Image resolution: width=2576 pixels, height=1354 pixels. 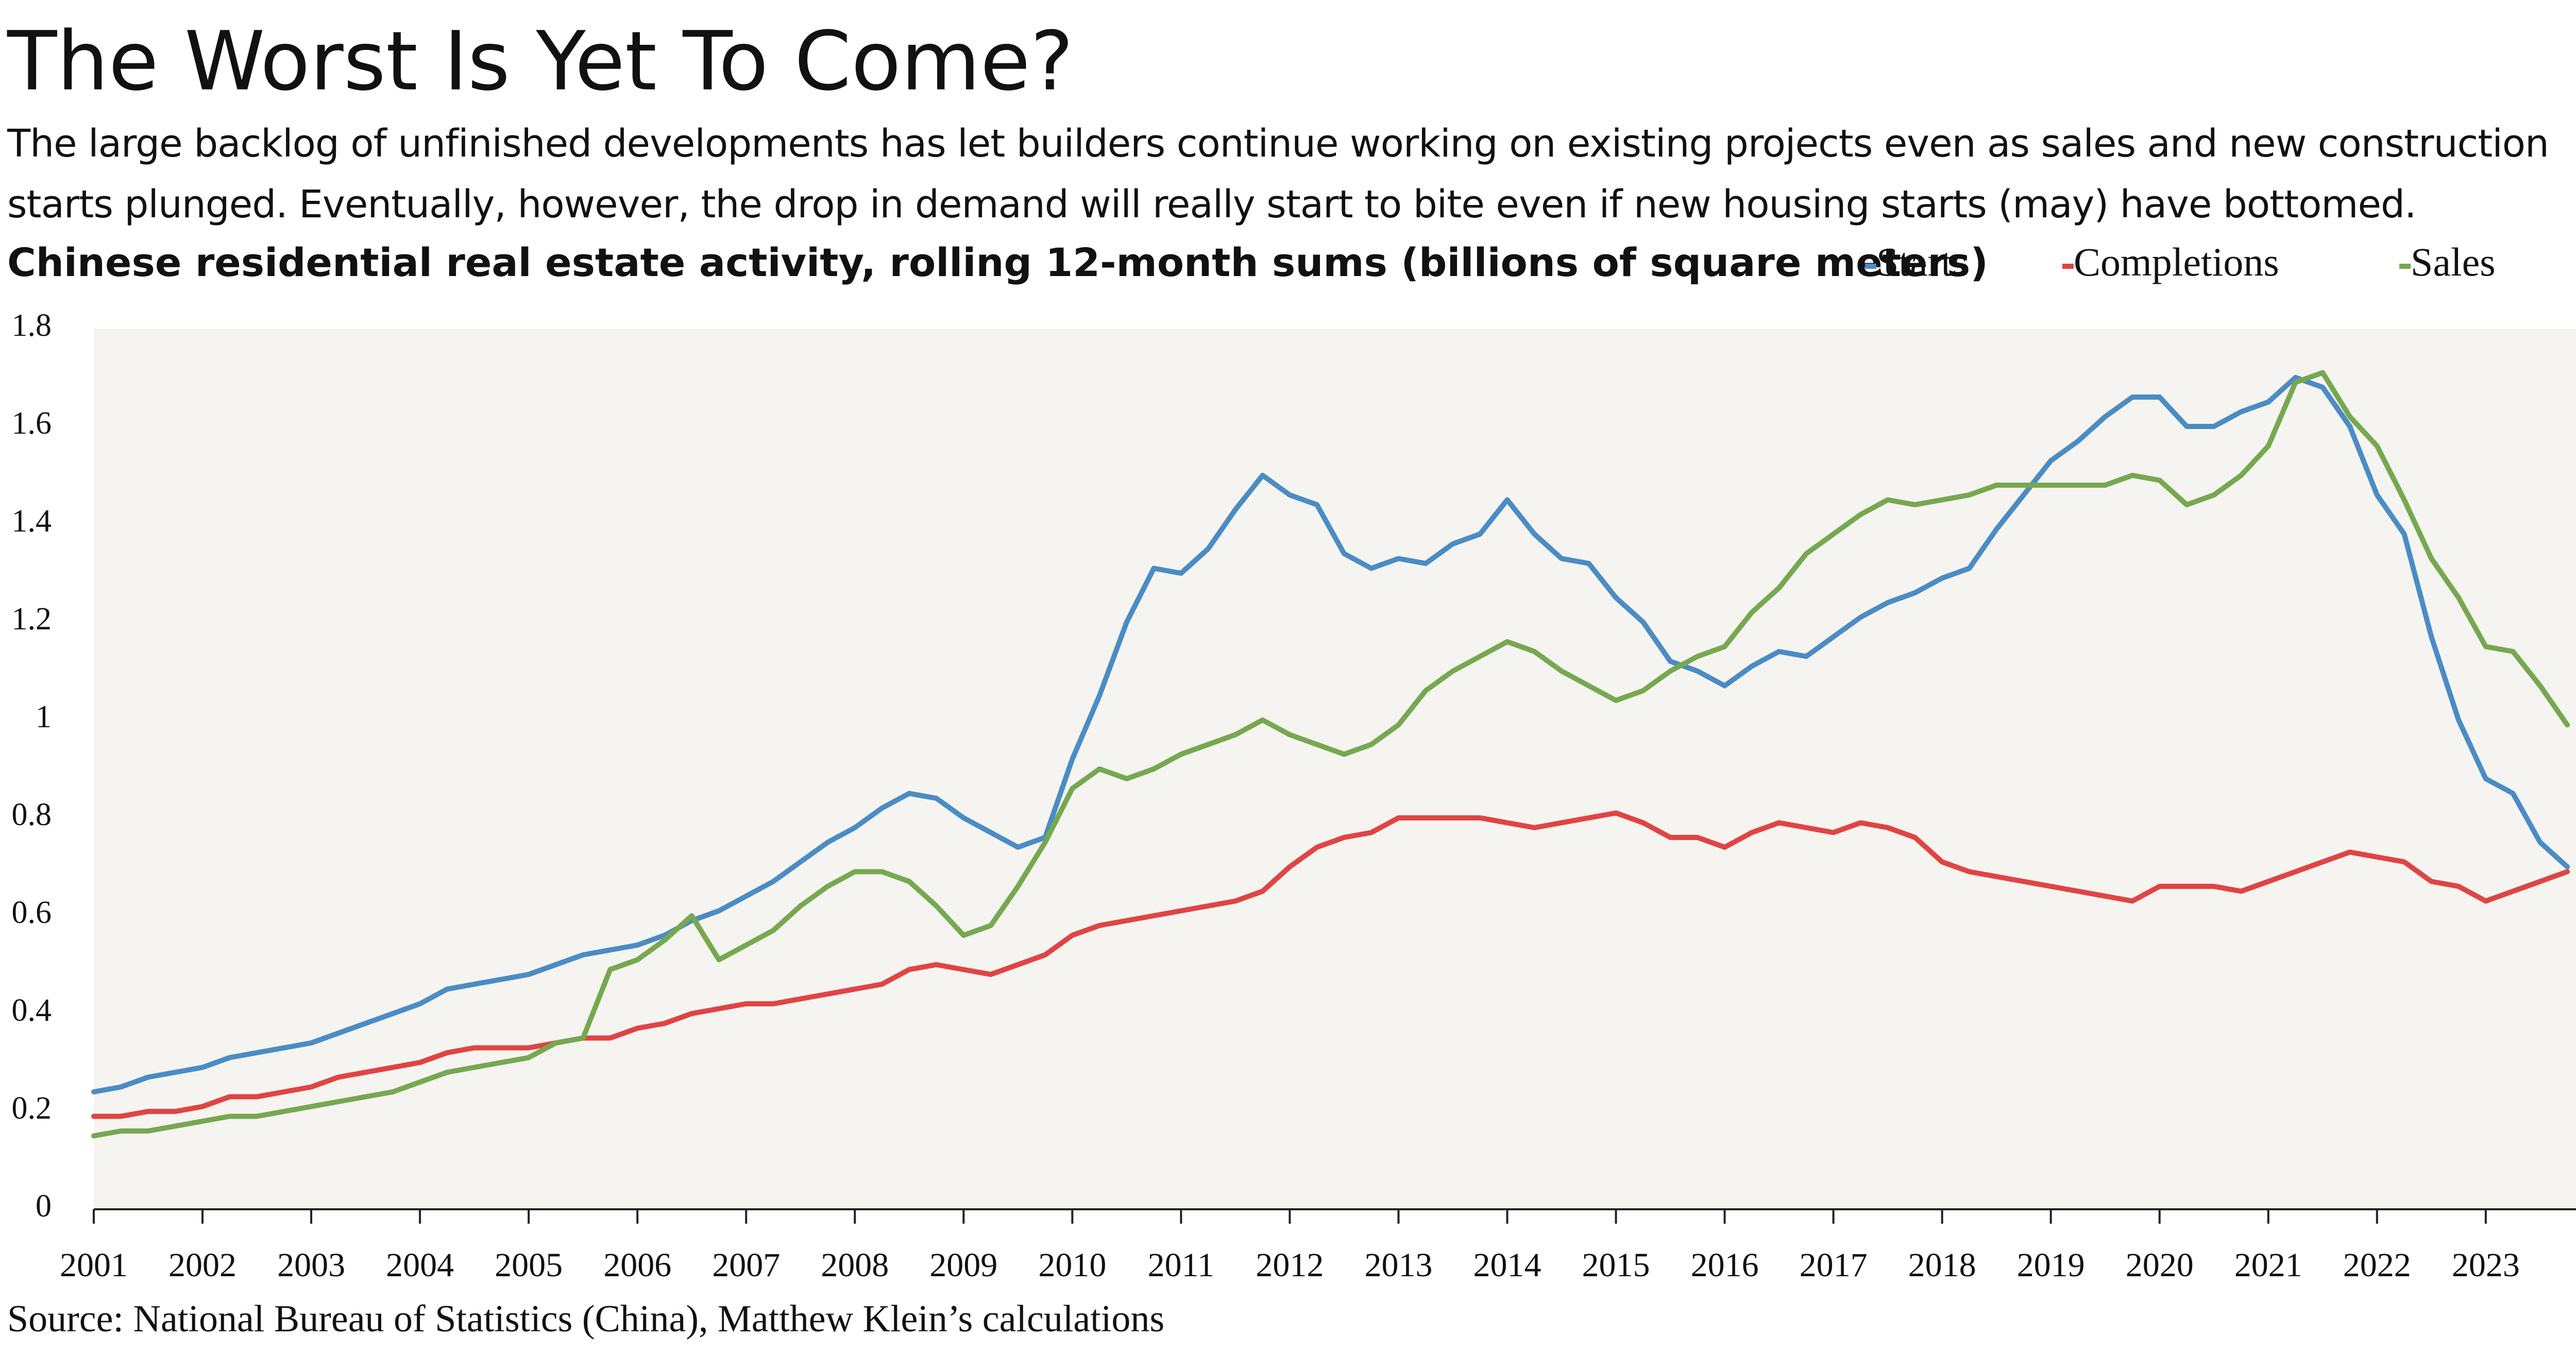 I want to click on x-tick-label: 2001, so click(x=94, y=1265).